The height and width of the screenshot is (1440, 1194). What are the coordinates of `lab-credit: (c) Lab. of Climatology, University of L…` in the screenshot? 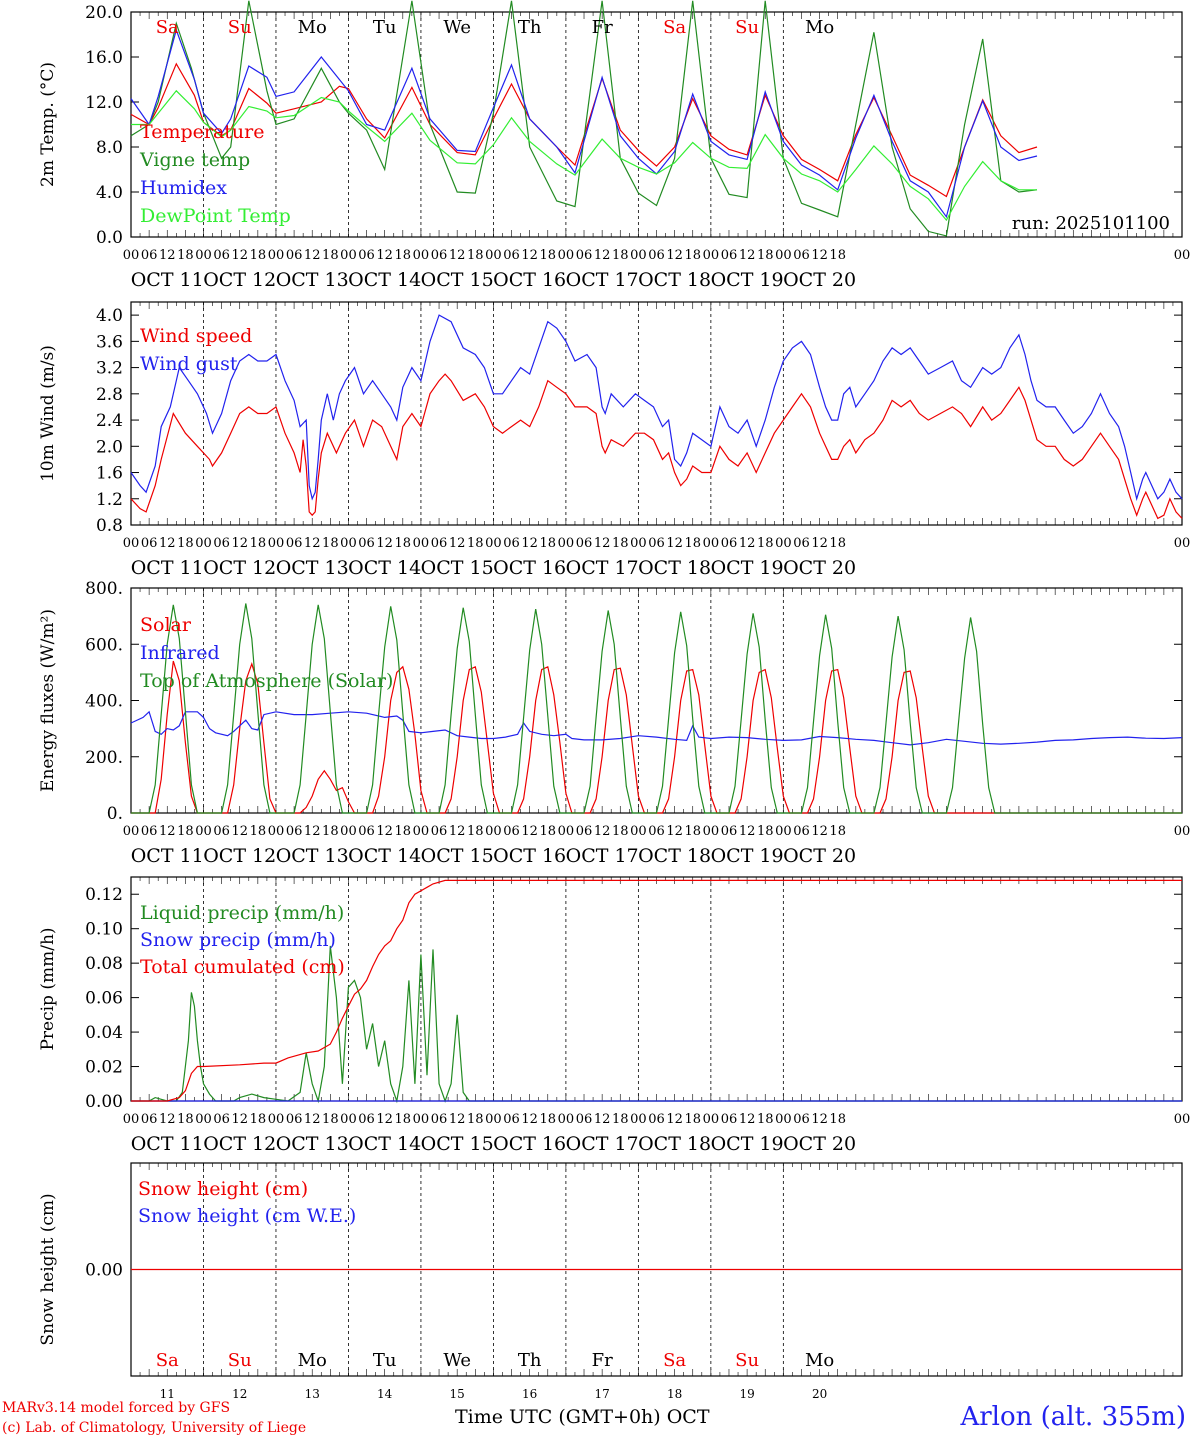 It's located at (154, 1428).